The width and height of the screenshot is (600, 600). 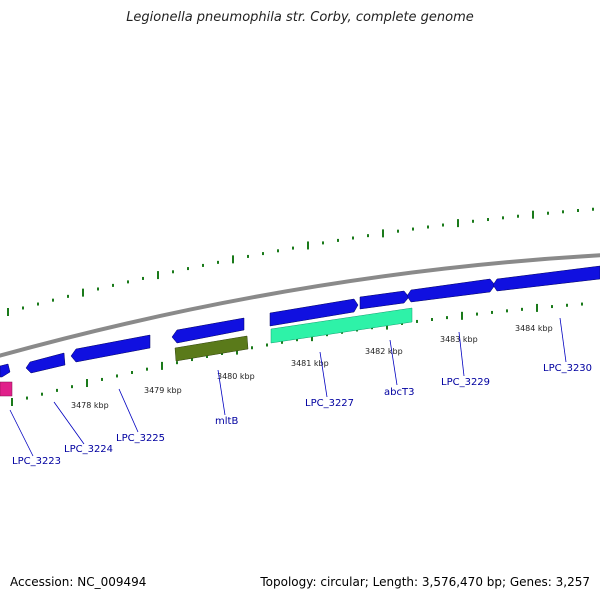 I want to click on scale-label-3479: 3479 kbp, so click(x=163, y=390).